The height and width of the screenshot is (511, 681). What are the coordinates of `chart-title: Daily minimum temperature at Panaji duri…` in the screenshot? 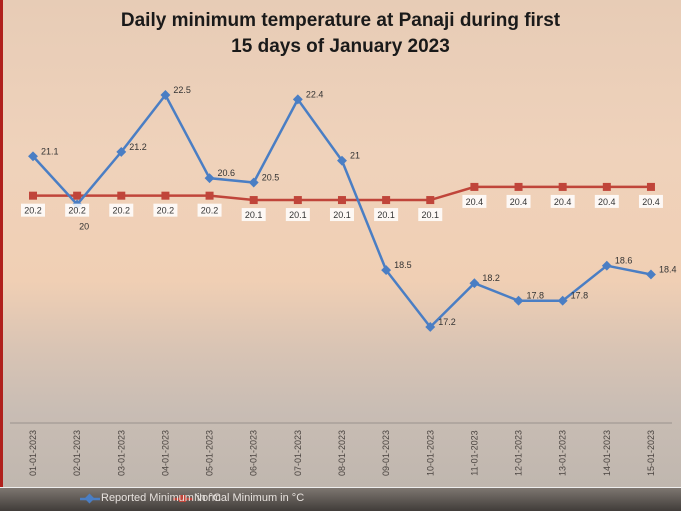 It's located at (340, 34).